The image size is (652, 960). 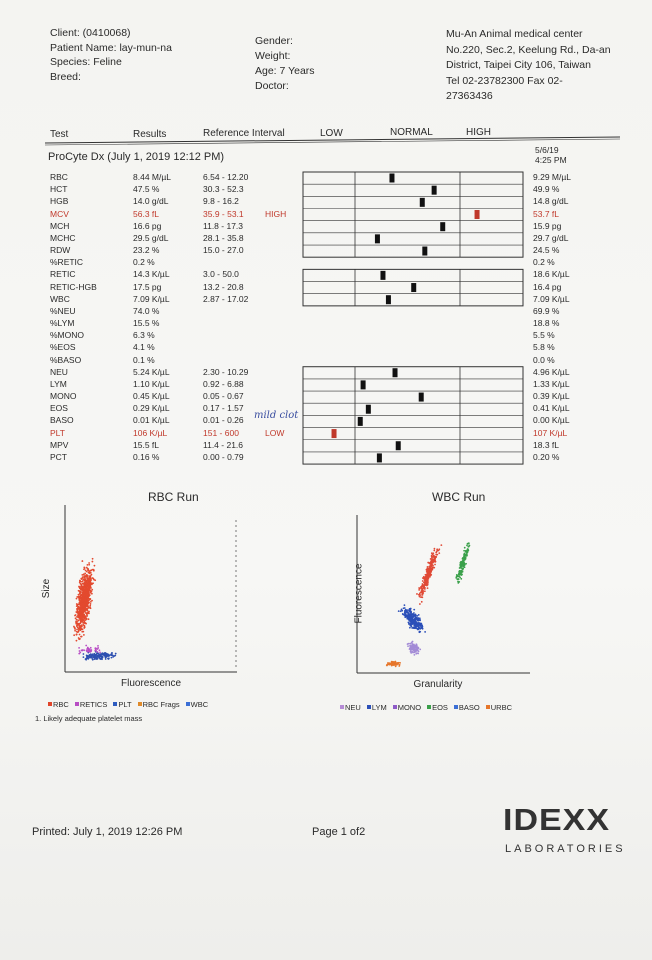 I want to click on test-result: 14.0 g/dL, so click(x=151, y=201).